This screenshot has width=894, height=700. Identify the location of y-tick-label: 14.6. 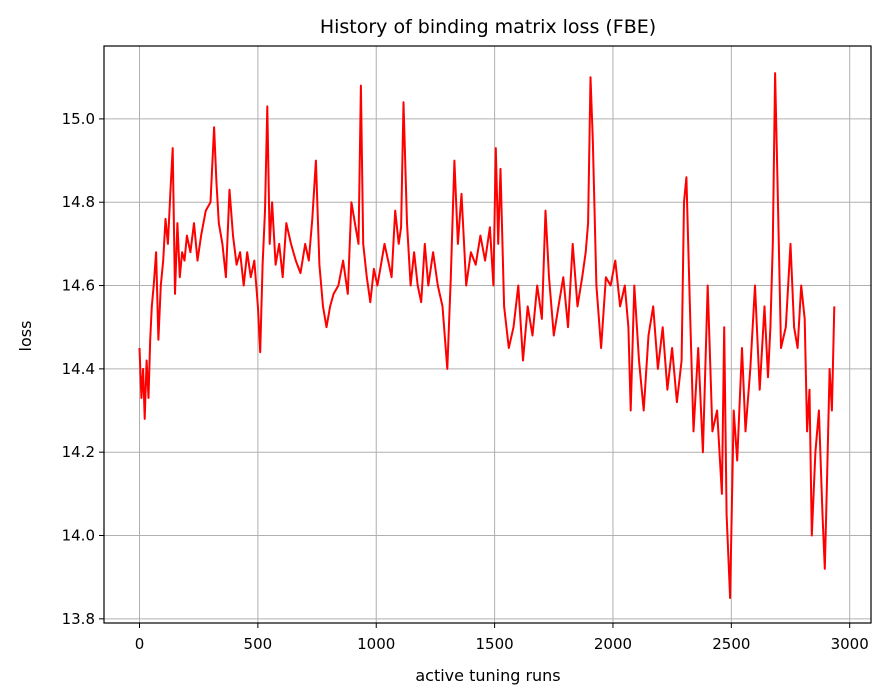
(78, 286).